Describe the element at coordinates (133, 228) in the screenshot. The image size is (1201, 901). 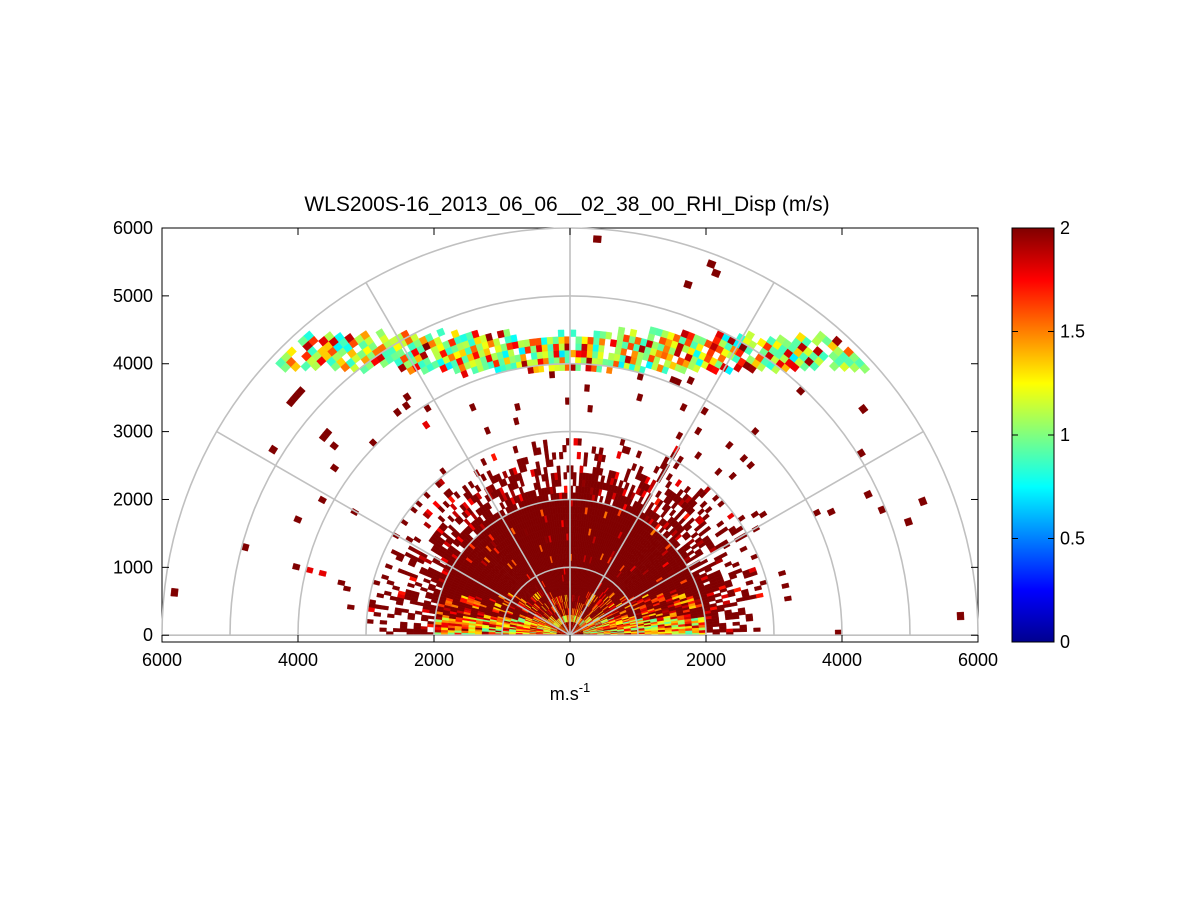
I see `y-tick-label: 6000` at that location.